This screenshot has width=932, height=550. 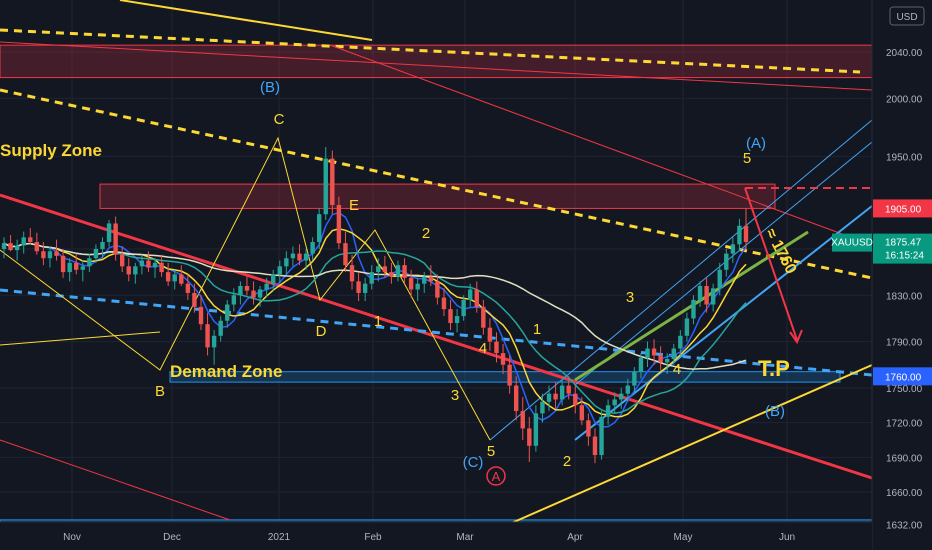 I want to click on price-tick-label: 1830.00, so click(x=904, y=296).